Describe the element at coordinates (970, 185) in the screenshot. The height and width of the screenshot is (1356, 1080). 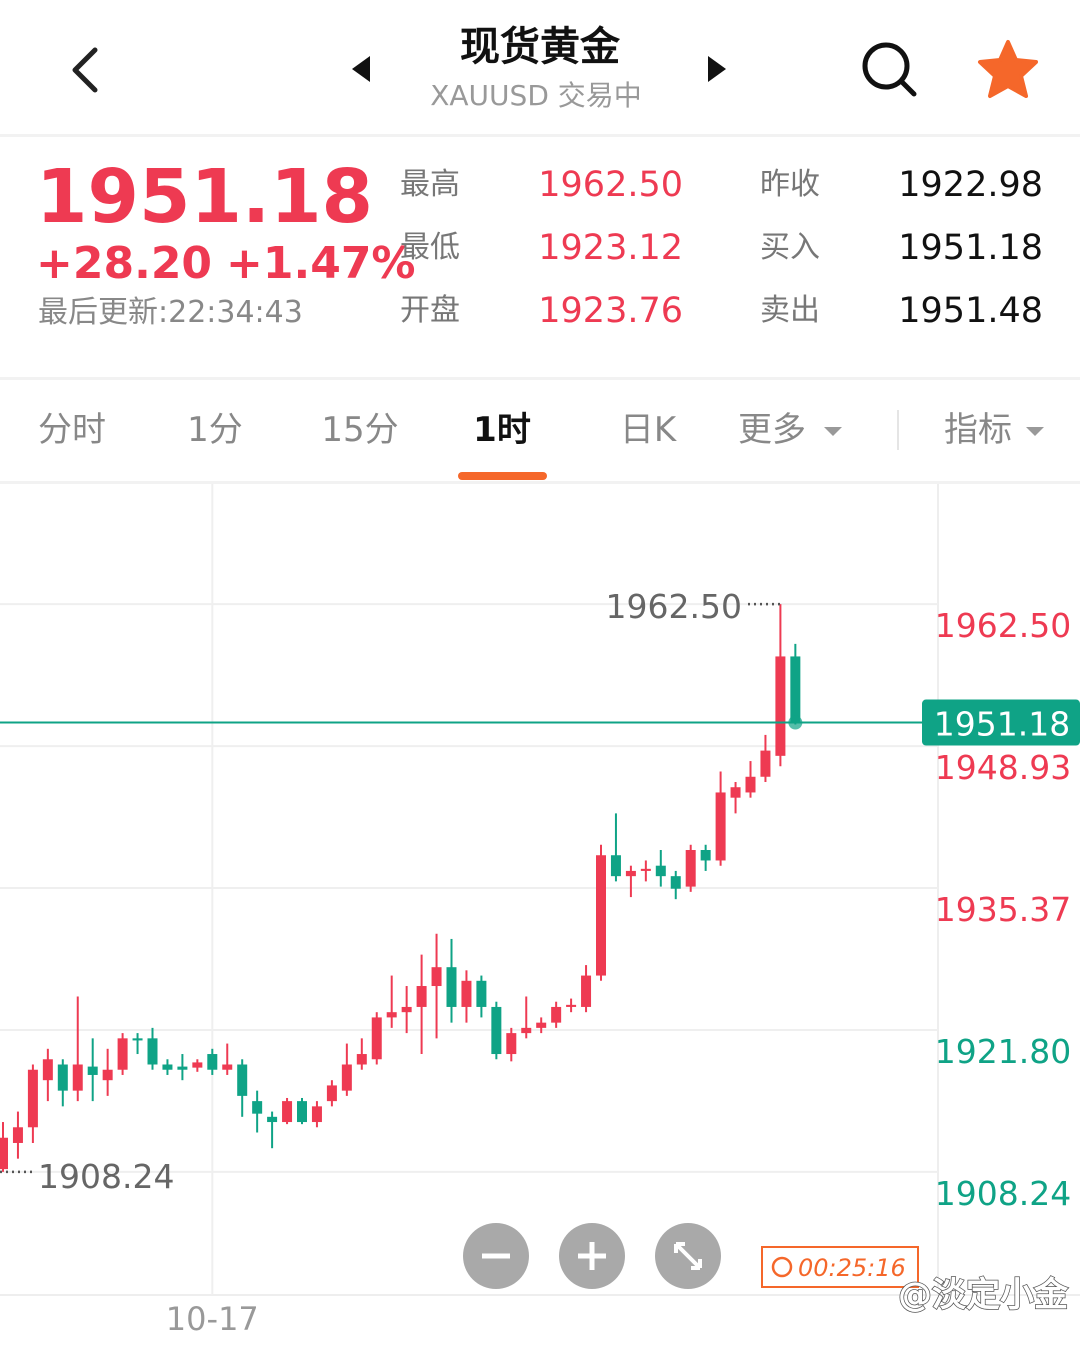
I see `stat-value: 1922.98` at that location.